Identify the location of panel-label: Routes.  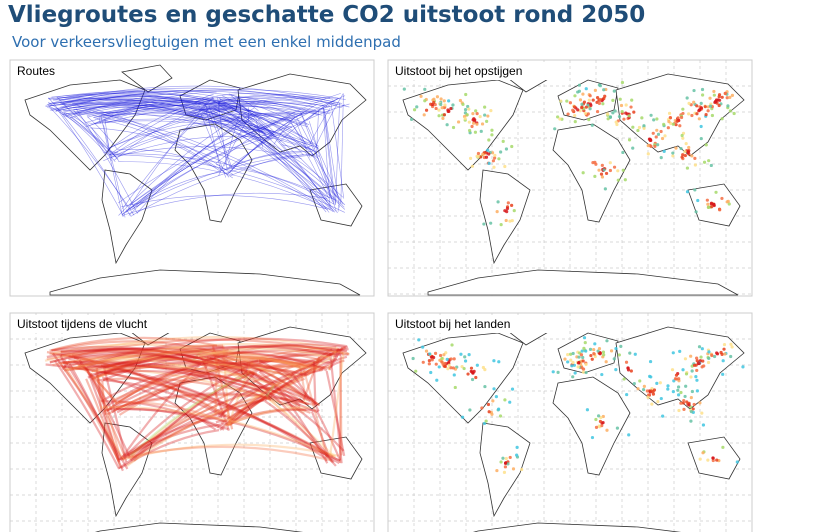
(36, 71).